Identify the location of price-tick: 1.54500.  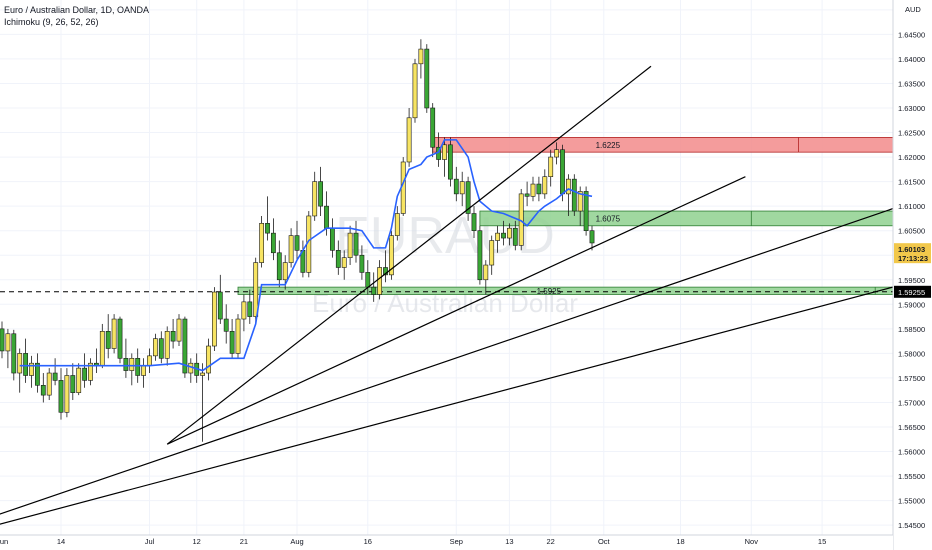
(911, 525).